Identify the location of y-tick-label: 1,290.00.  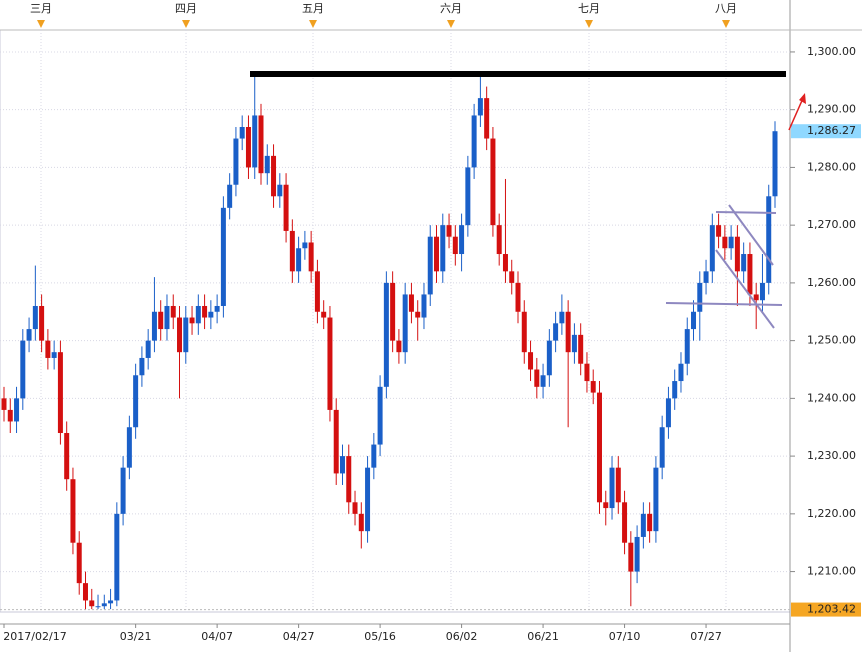
(831, 109).